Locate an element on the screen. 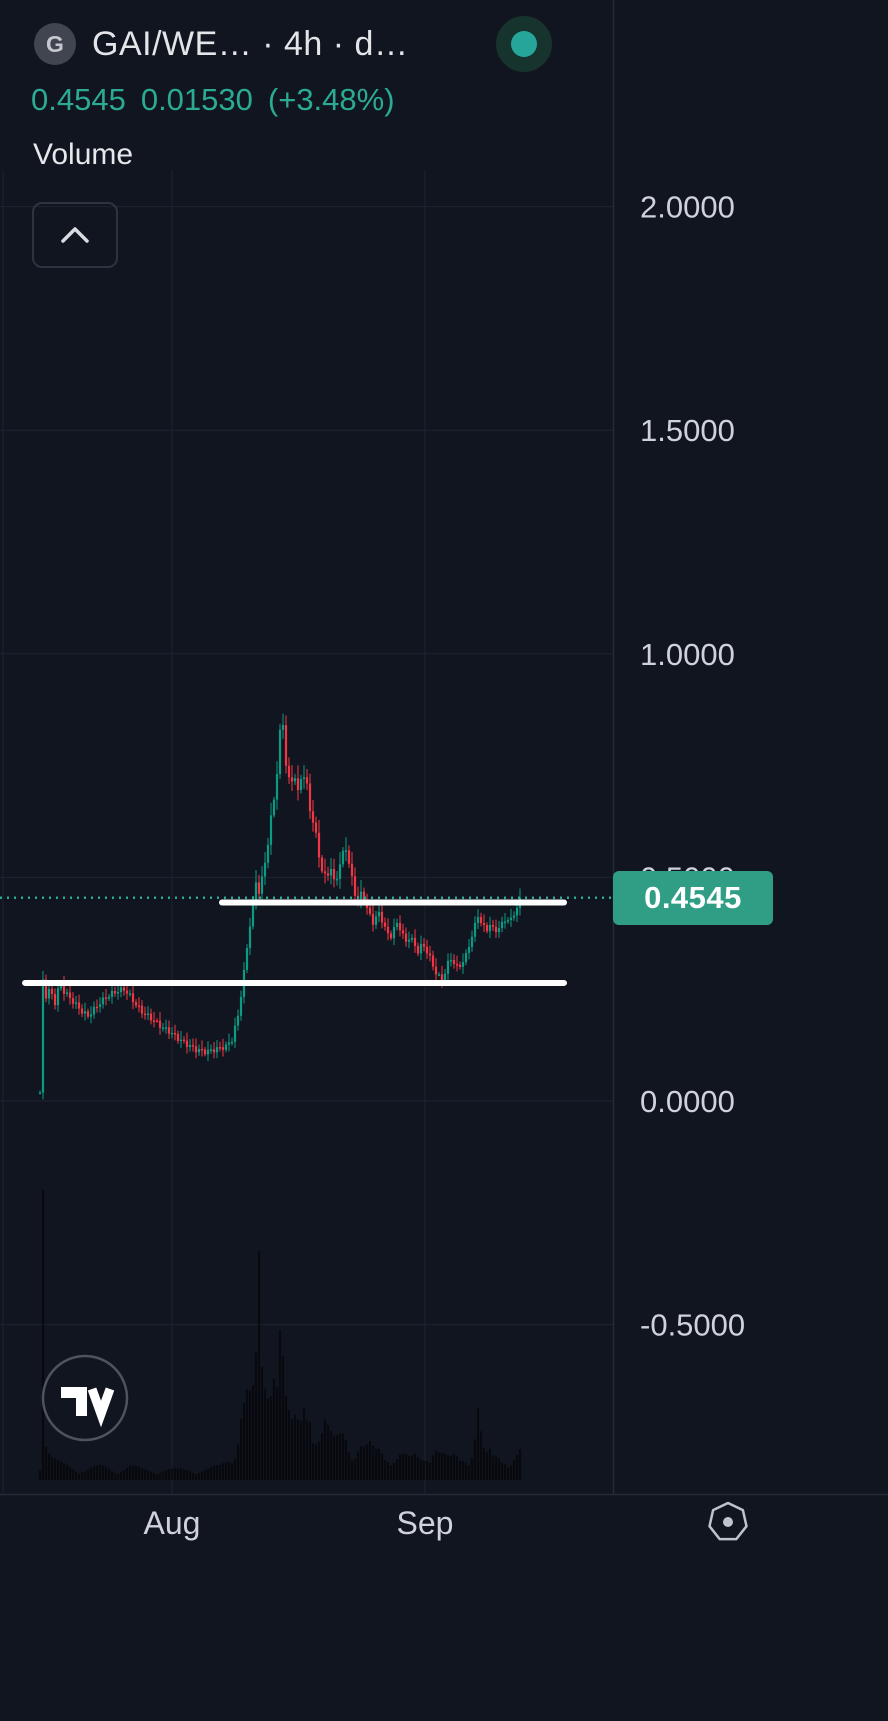 The image size is (888, 1721). time-axis-labels: Aug Sep is located at coordinates (299, 1523).